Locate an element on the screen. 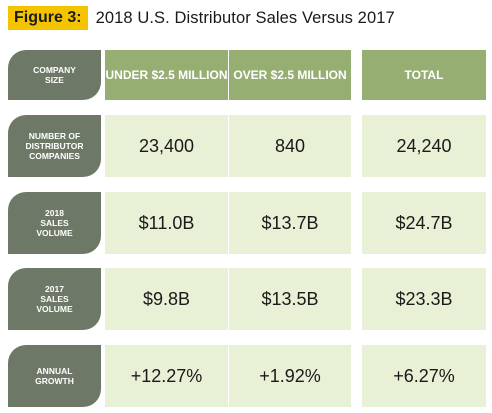 The width and height of the screenshot is (492, 413). cell-2018-under: $11.0B is located at coordinates (166, 223).